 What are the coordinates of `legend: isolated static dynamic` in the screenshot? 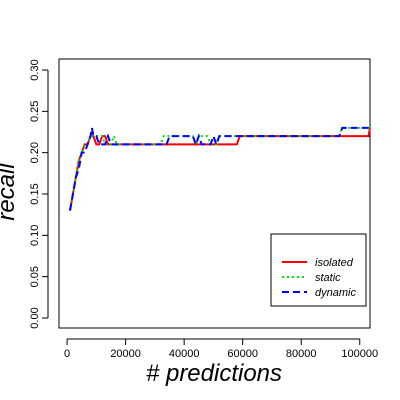 It's located at (318, 270).